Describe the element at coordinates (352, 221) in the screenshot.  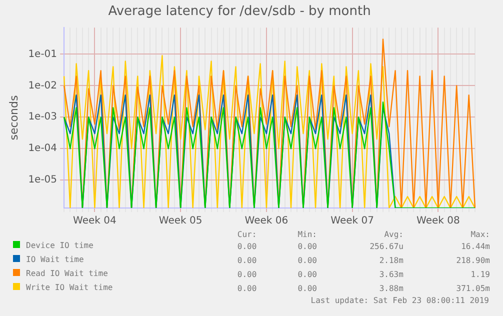
I see `x-tick-label: Week 07` at that location.